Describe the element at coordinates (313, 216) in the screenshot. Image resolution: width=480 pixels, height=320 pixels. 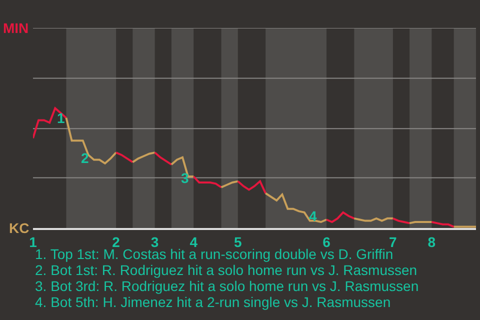
I see `annotation: 4` at that location.